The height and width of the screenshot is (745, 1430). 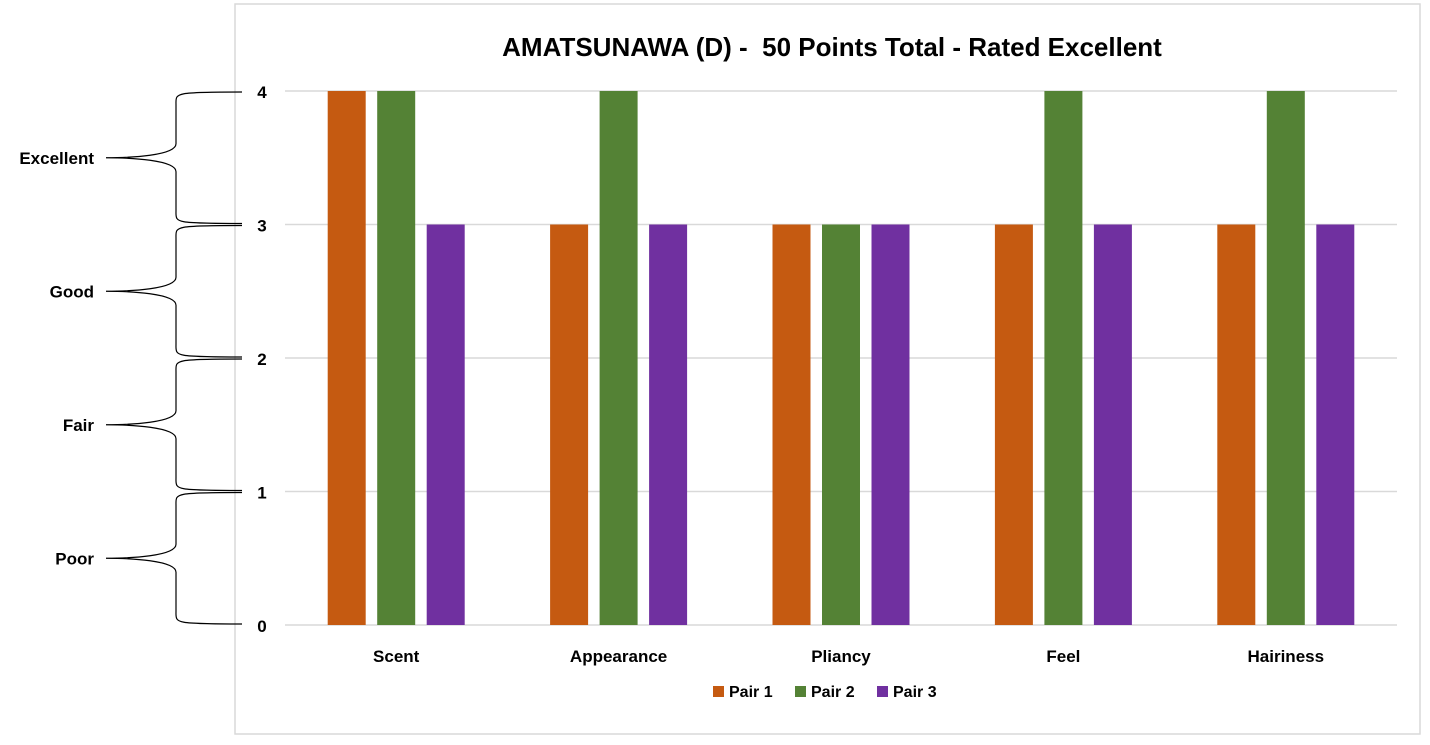 What do you see at coordinates (56, 158) in the screenshot?
I see `band-label-excellent: Excellent` at bounding box center [56, 158].